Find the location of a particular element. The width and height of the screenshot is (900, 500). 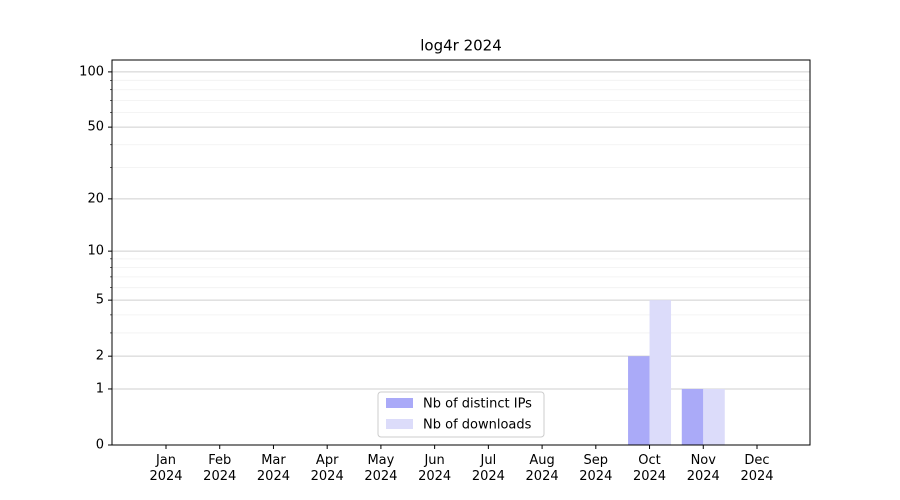

x-tick-label: Jun 2024 is located at coordinates (435, 468).